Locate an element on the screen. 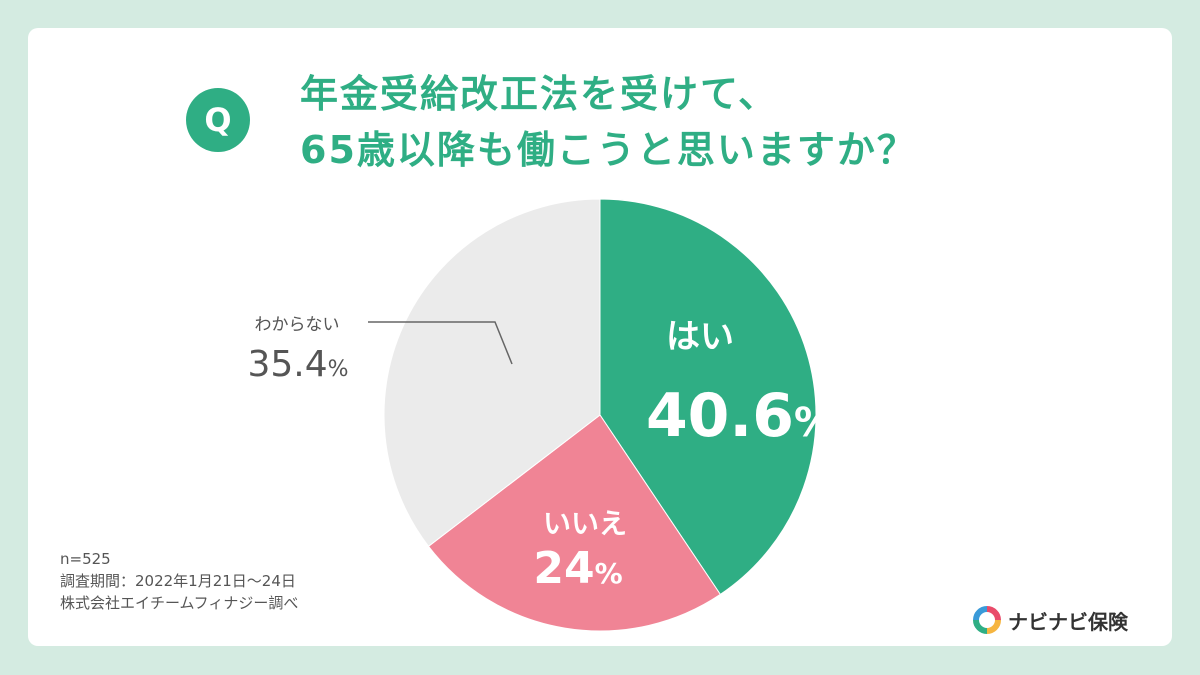  pie-slice-yes is located at coordinates (708, 397).